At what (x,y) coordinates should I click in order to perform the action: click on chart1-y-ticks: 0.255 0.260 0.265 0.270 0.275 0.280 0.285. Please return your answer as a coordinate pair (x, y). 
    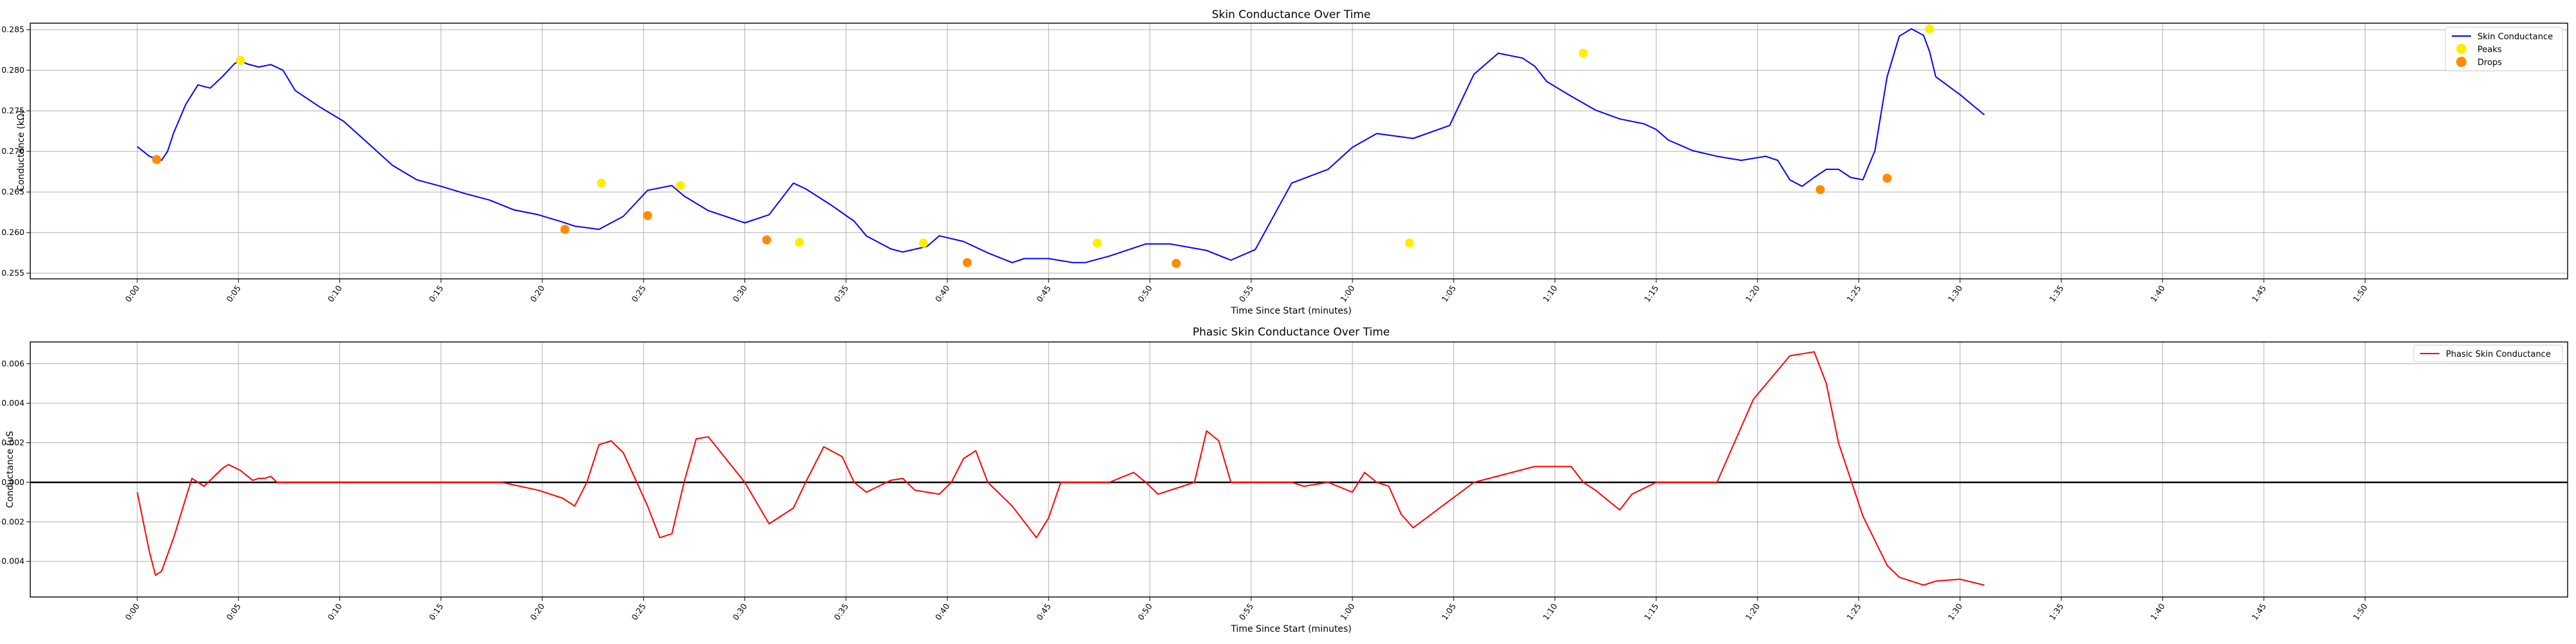
    Looking at the image, I should click on (15, 151).